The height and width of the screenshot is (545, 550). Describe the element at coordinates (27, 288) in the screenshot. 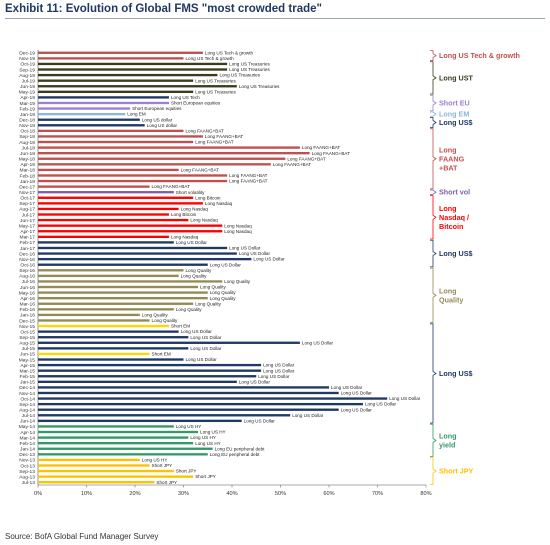

I see `y-tick-label: Jun-16` at that location.